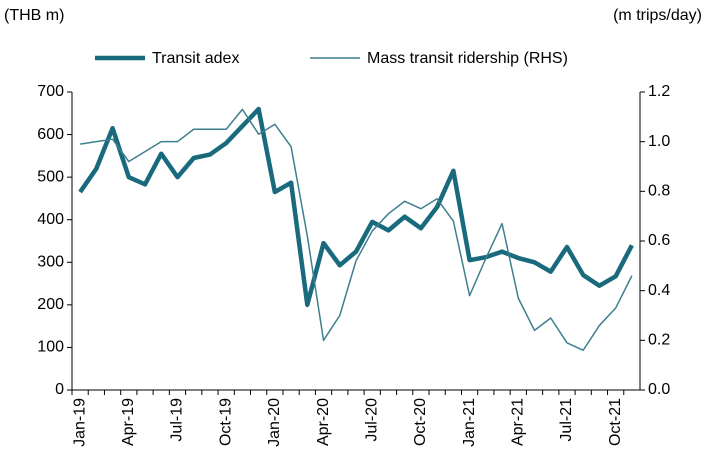 This screenshot has height=465, width=708. Describe the element at coordinates (659, 191) in the screenshot. I see `y2-tick-label: 0.8` at that location.